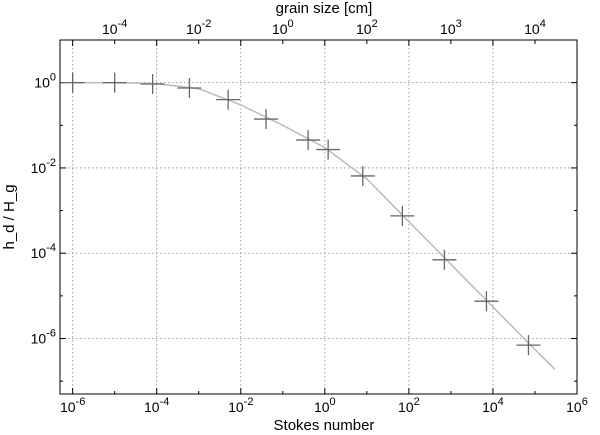 The image size is (600, 435). Describe the element at coordinates (240, 405) in the screenshot. I see `x-tick-label: 10⁻²` at that location.